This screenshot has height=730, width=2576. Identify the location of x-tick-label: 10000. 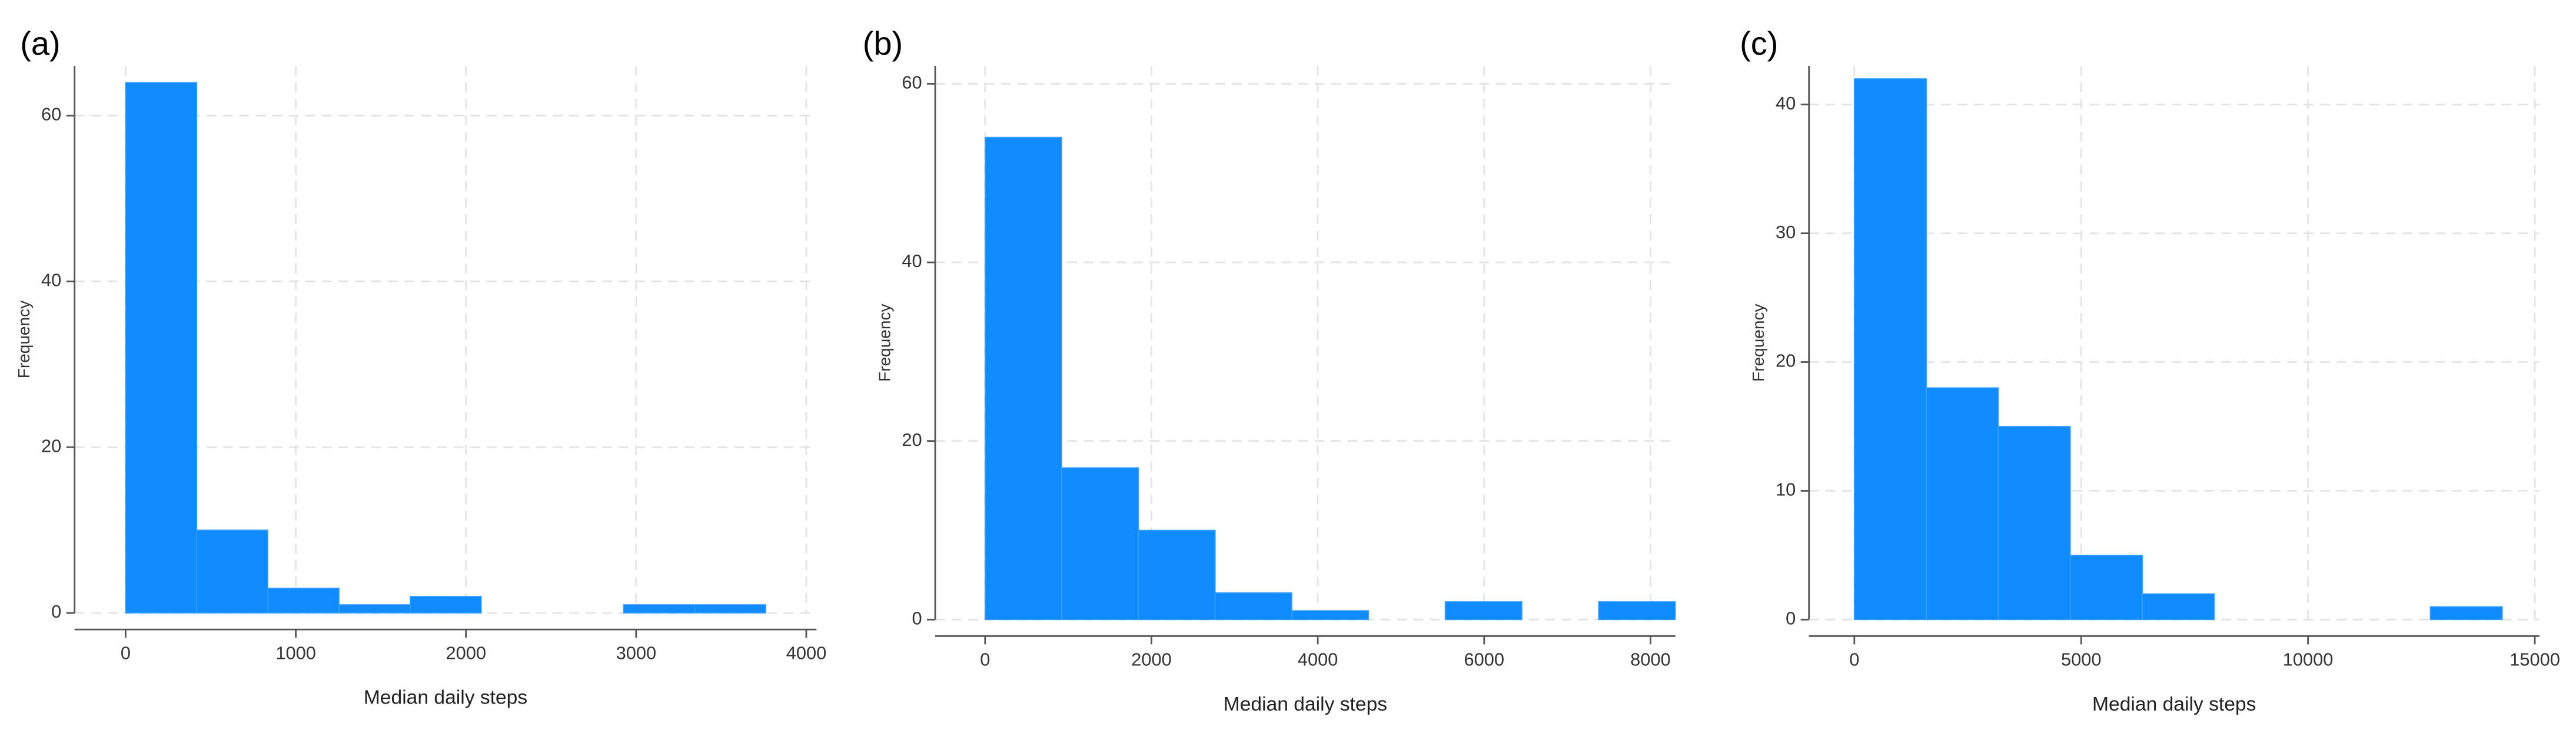
(2308, 659).